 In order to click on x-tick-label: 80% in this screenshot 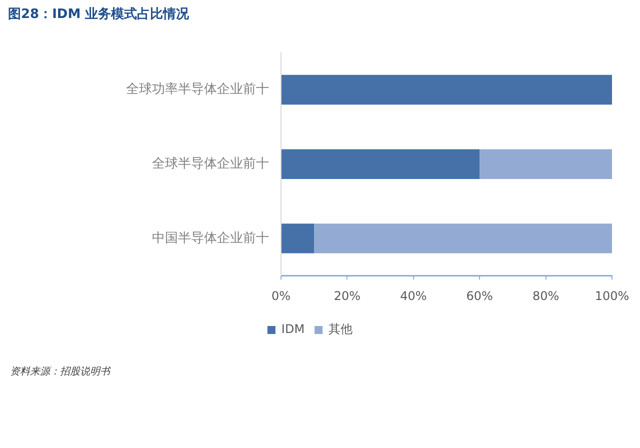, I will do `click(546, 295)`.